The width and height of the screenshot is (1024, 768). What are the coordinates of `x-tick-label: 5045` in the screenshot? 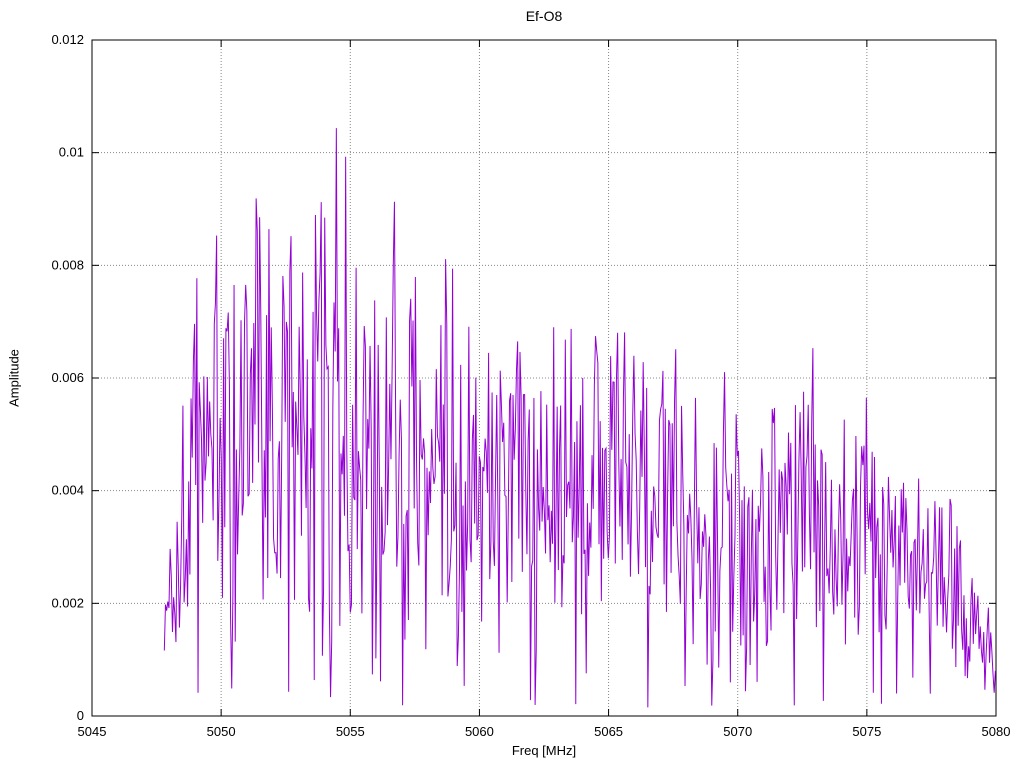 It's located at (92, 731).